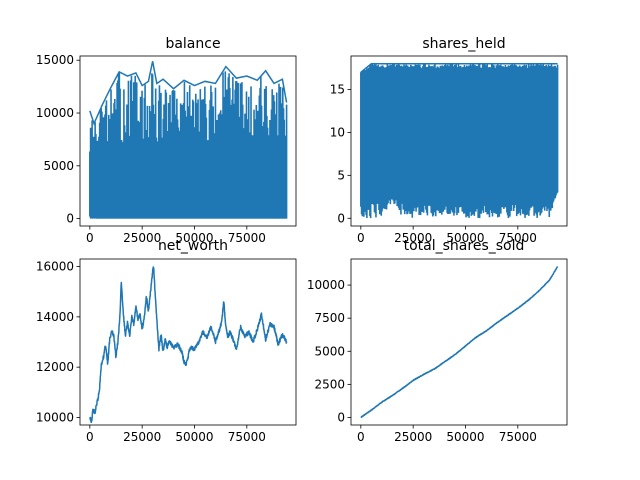 The image size is (640, 480). I want to click on series-net-worth, so click(188, 345).